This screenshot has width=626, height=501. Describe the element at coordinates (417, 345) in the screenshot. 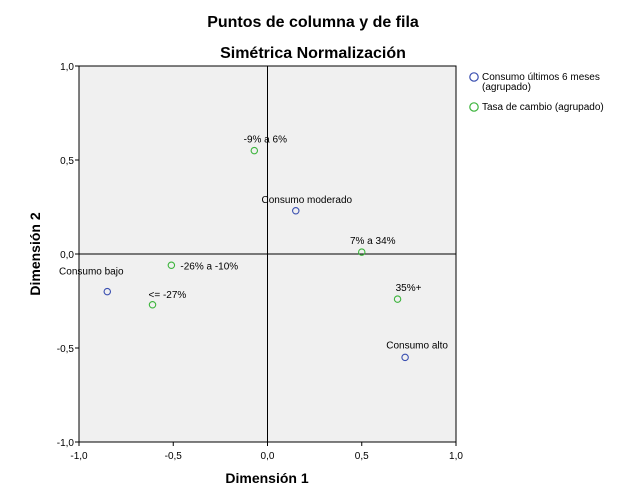

I see `point-label: Consumo alto` at that location.